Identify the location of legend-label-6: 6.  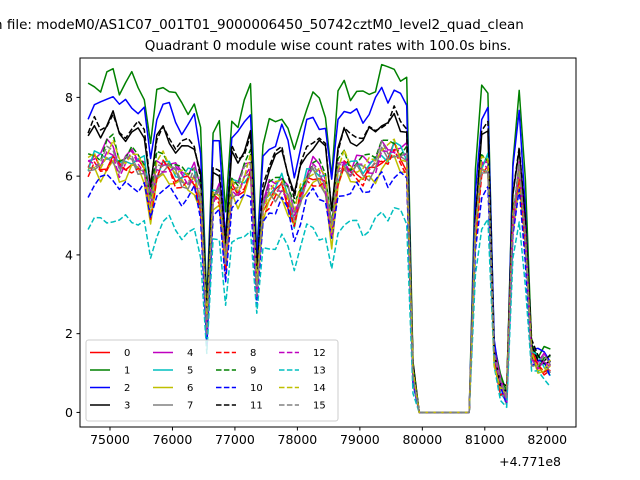
(190, 388).